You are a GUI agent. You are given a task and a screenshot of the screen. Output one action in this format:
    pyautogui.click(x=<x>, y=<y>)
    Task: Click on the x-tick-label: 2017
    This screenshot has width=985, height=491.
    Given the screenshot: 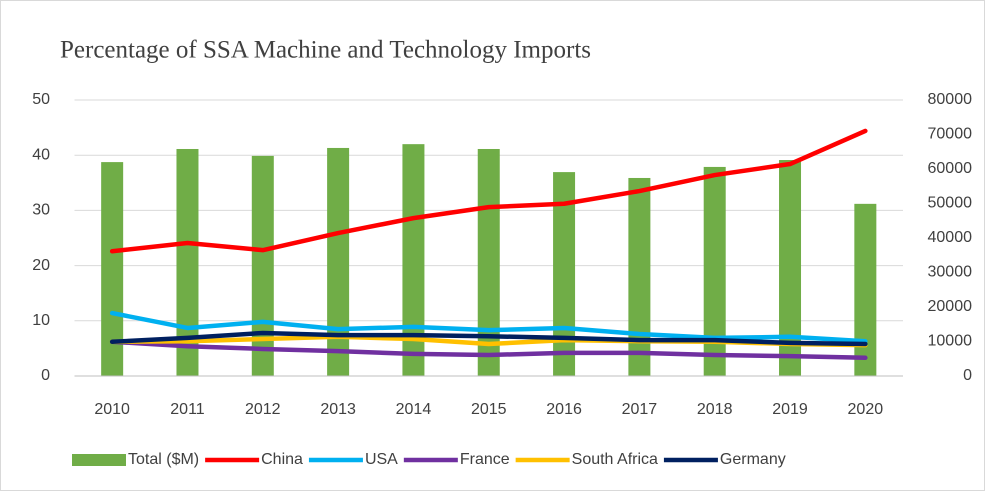 What is the action you would take?
    pyautogui.click(x=640, y=409)
    